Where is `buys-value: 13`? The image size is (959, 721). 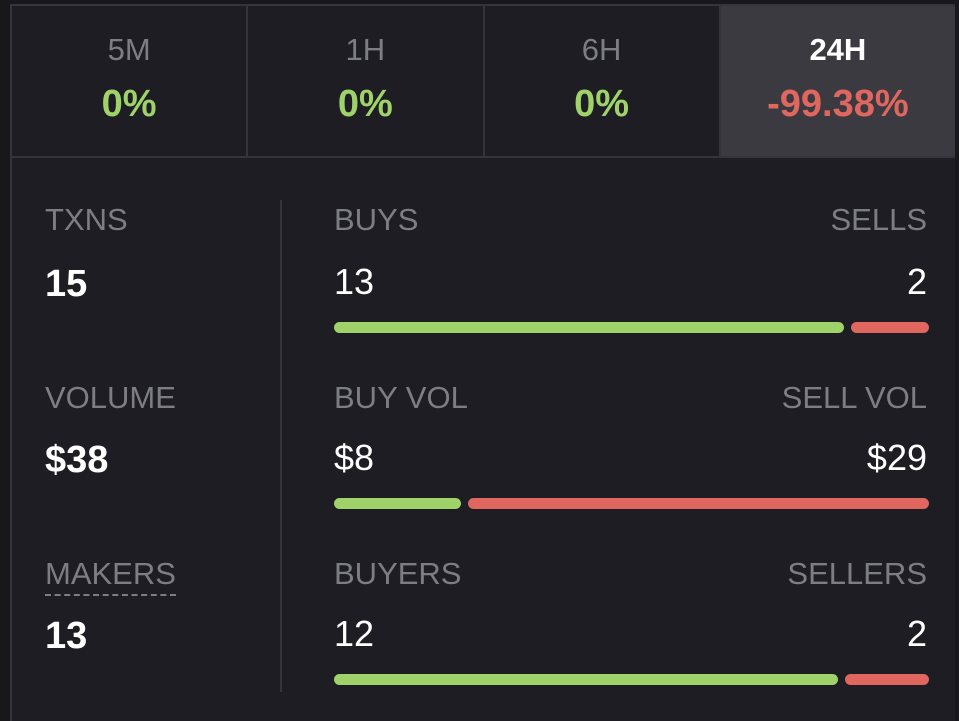 buys-value: 13 is located at coordinates (354, 281).